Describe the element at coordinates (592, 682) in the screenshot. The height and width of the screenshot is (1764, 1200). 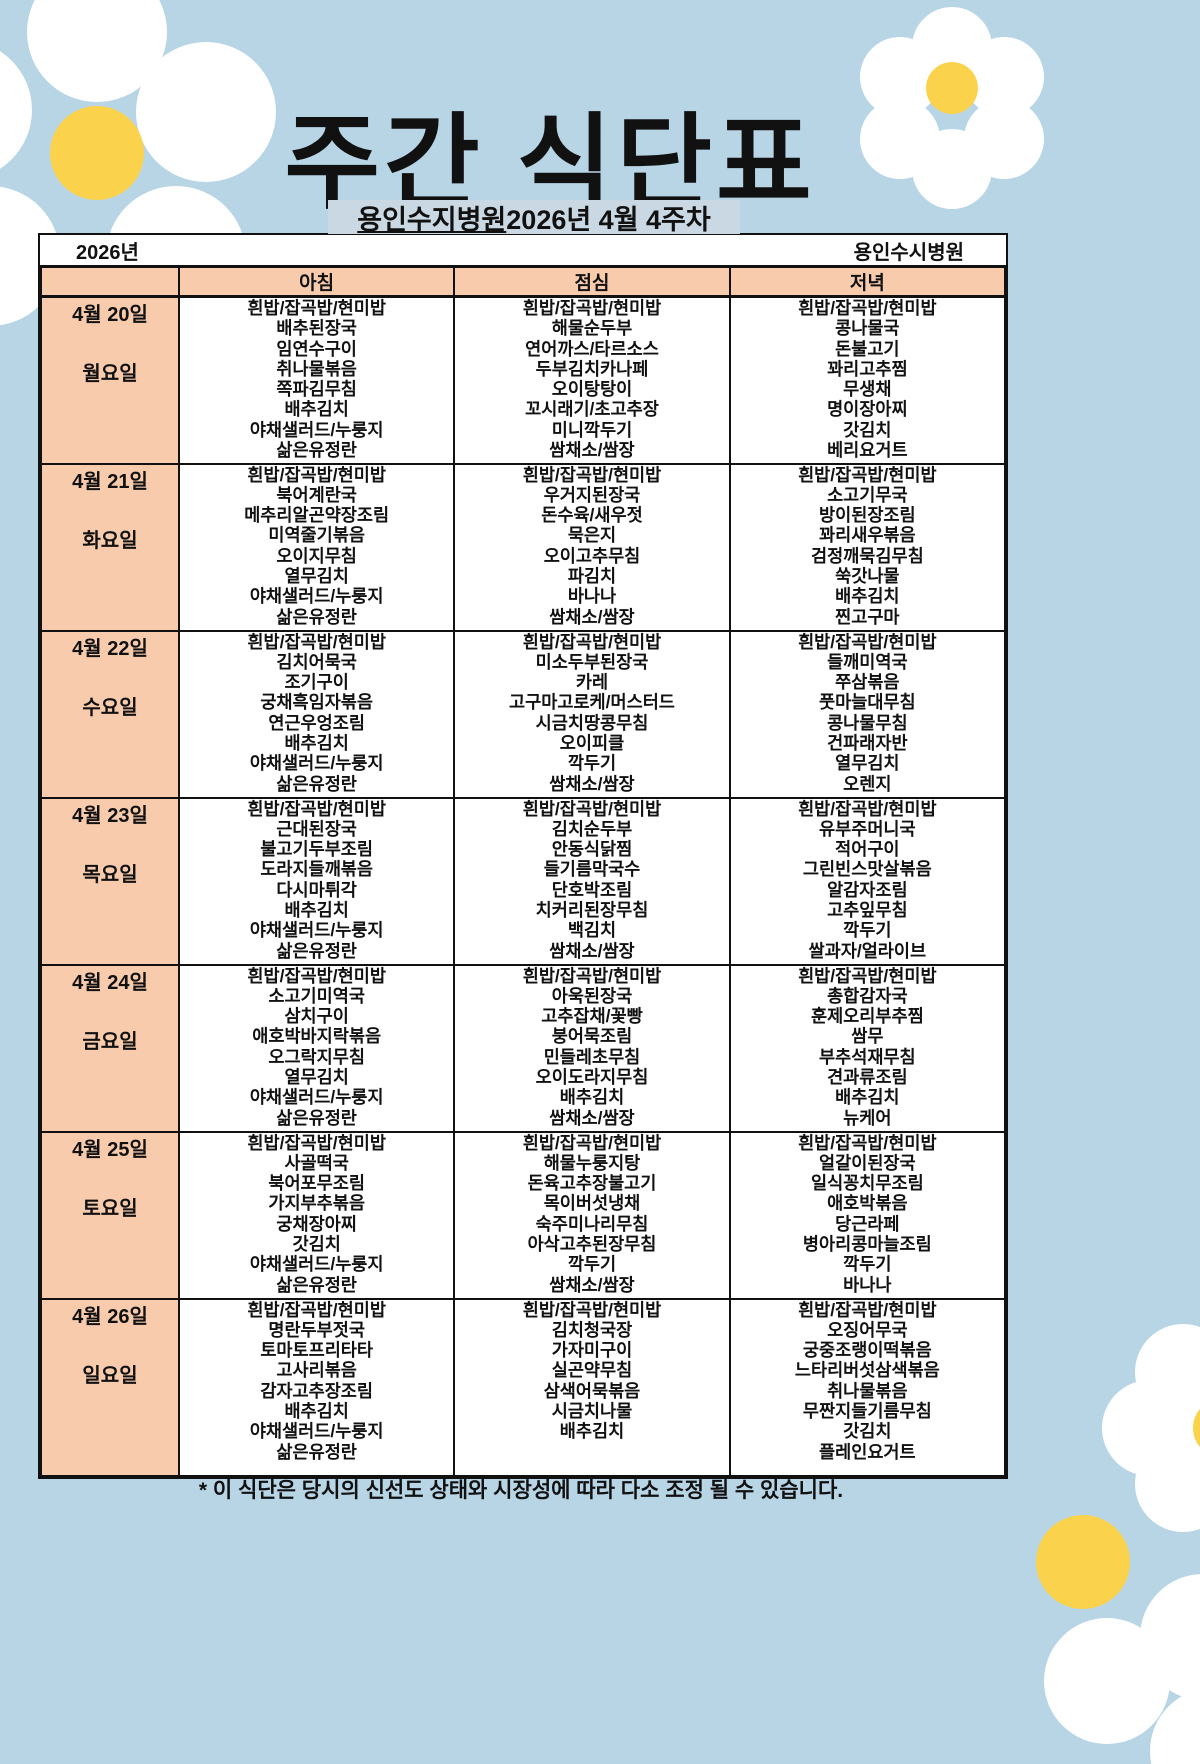
I see `menu-item: 카레` at that location.